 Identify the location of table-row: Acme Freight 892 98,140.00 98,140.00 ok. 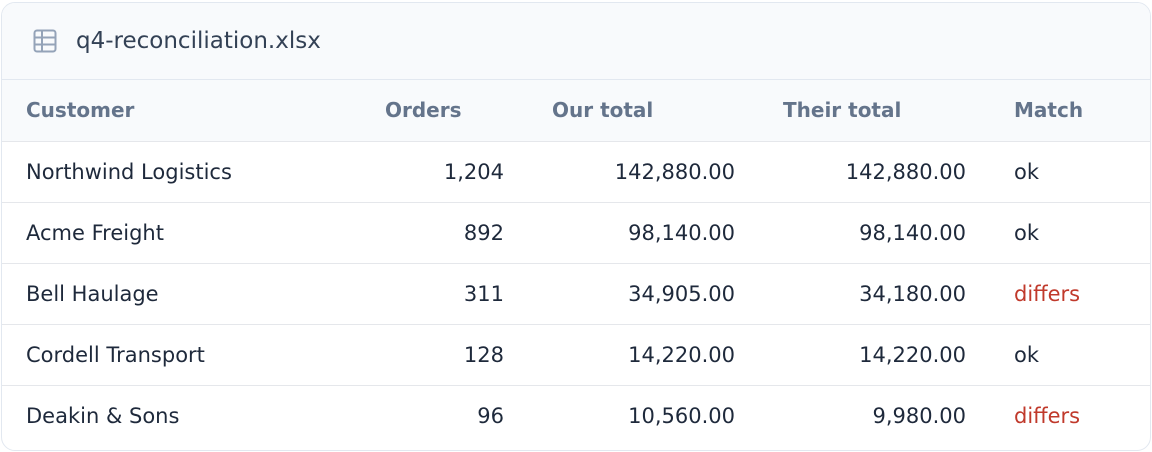
(576, 232).